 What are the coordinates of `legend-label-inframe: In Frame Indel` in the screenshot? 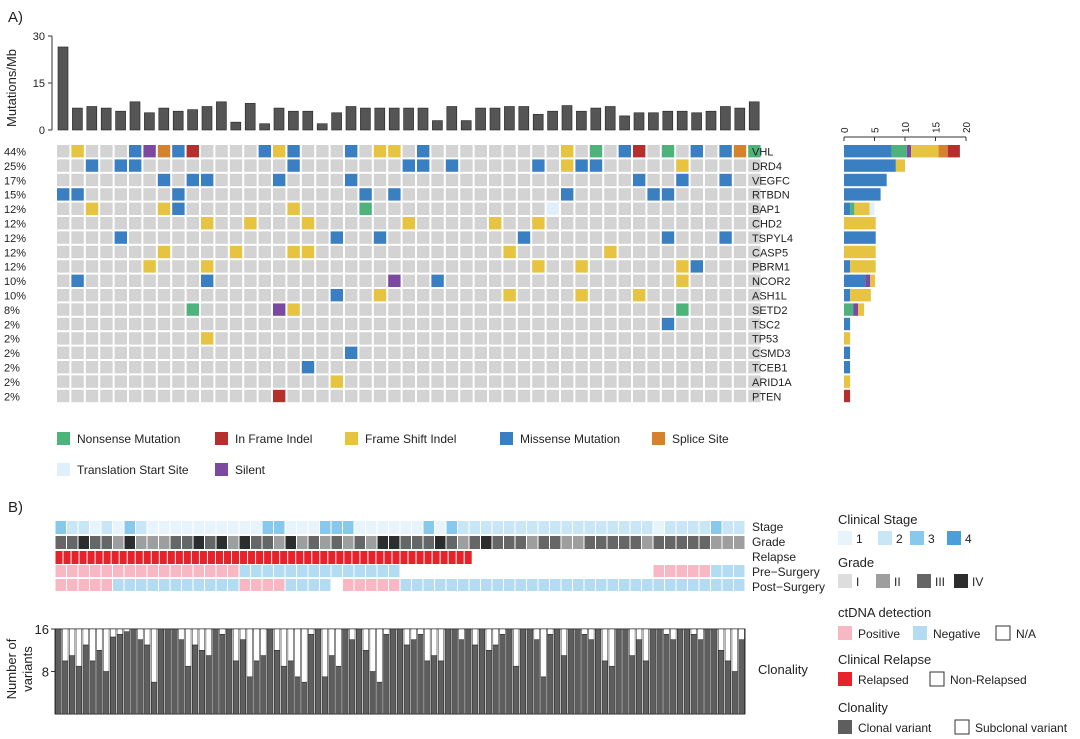 It's located at (273, 439).